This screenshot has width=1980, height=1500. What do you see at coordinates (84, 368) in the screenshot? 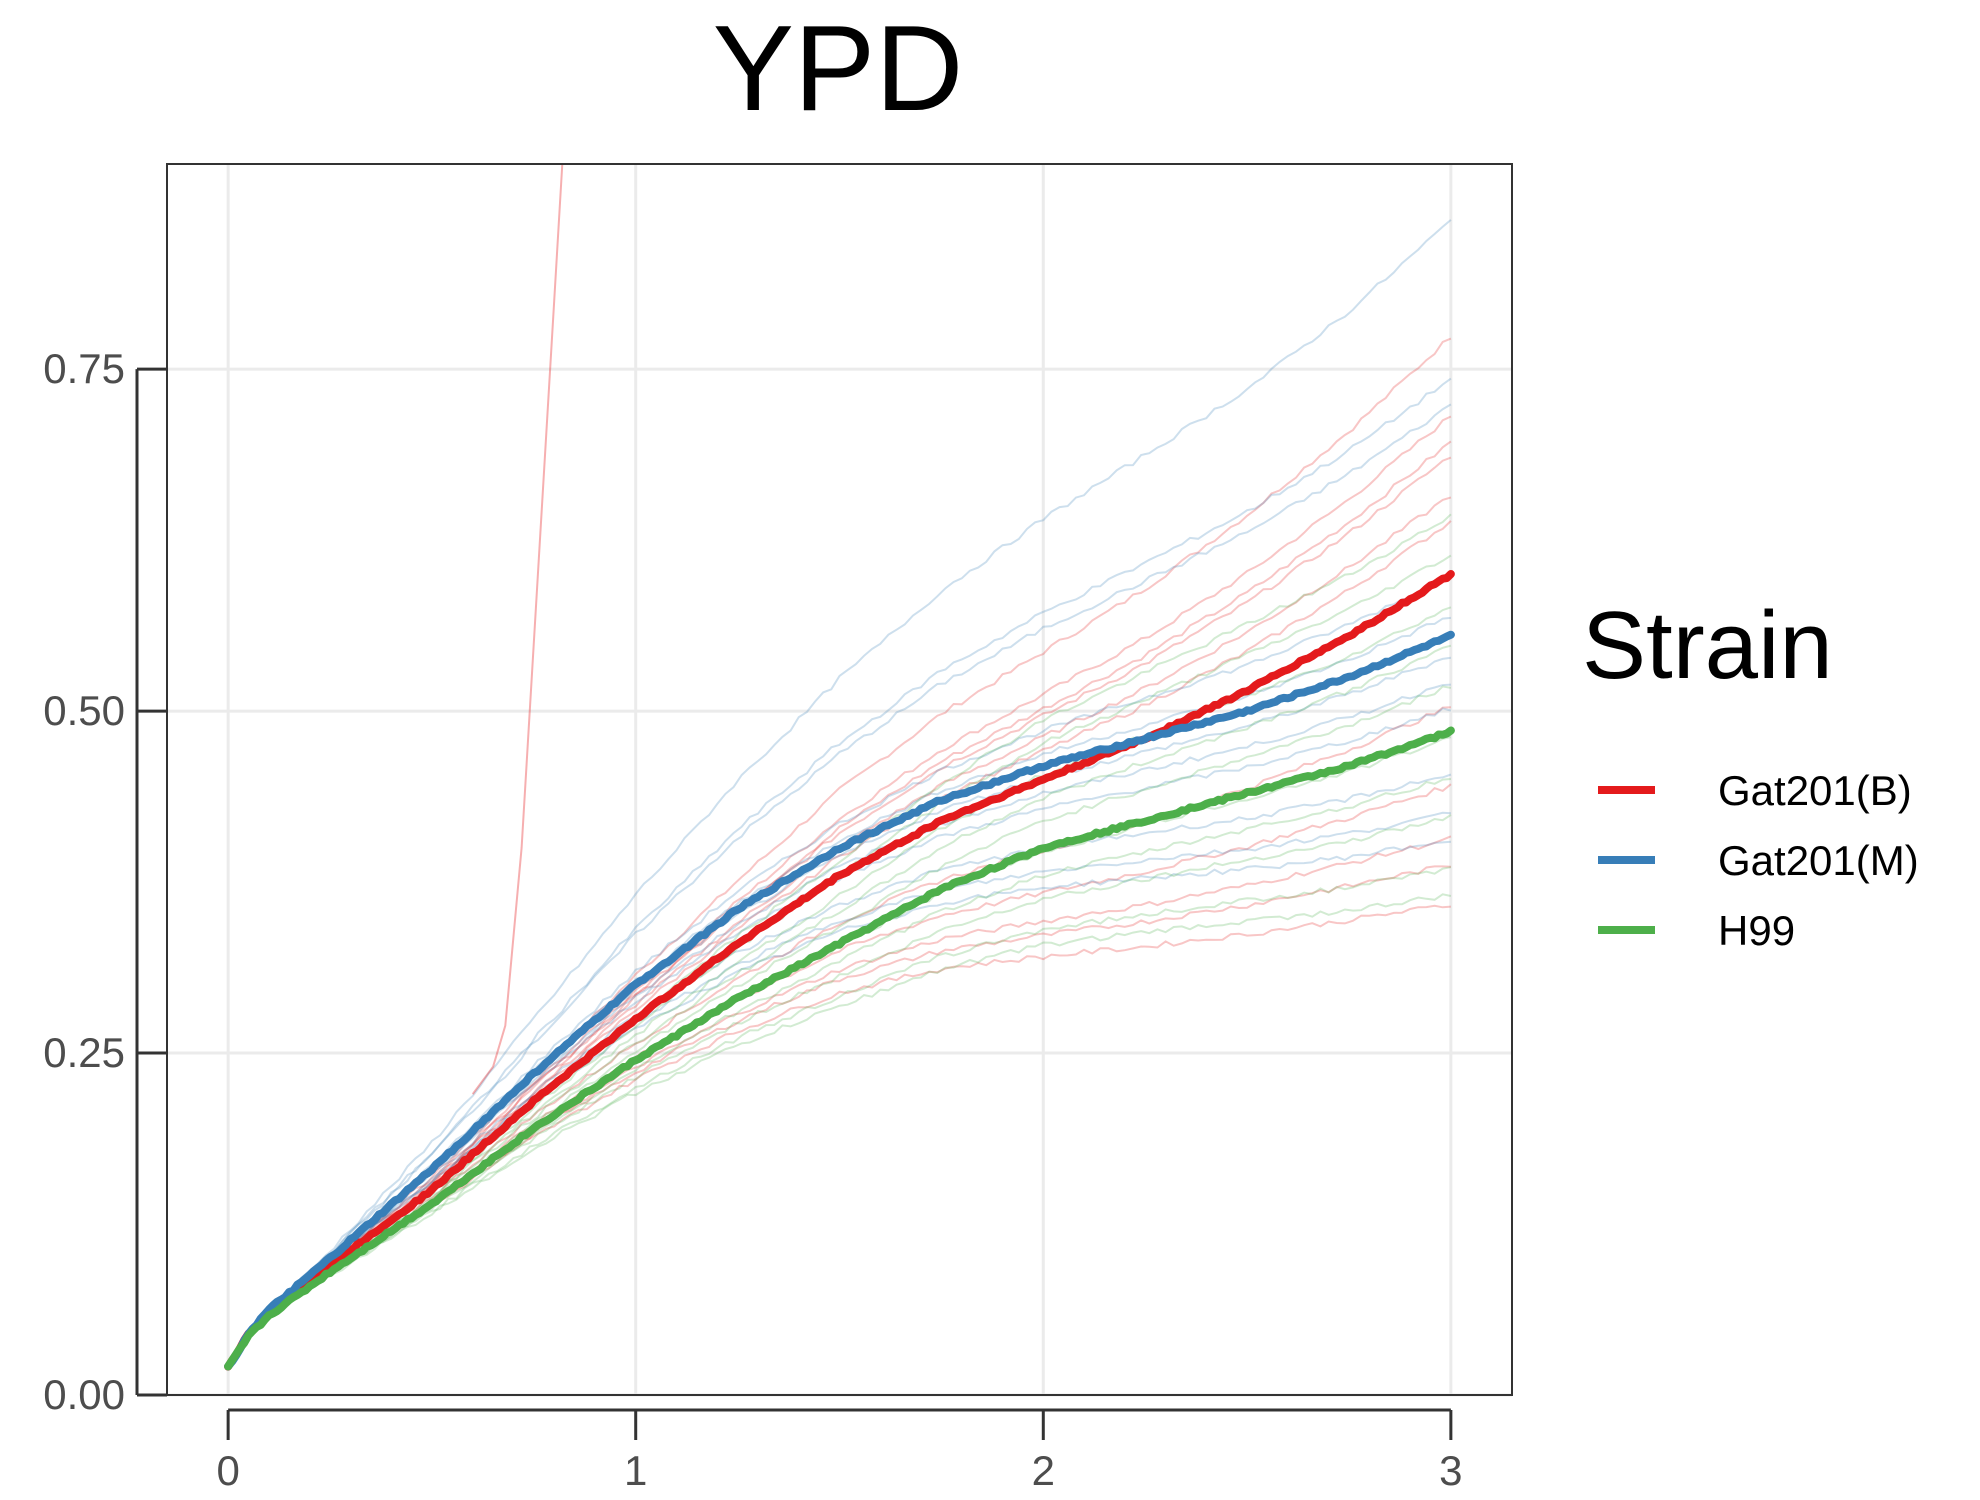
I see `y-tick-label: 0.75` at bounding box center [84, 368].